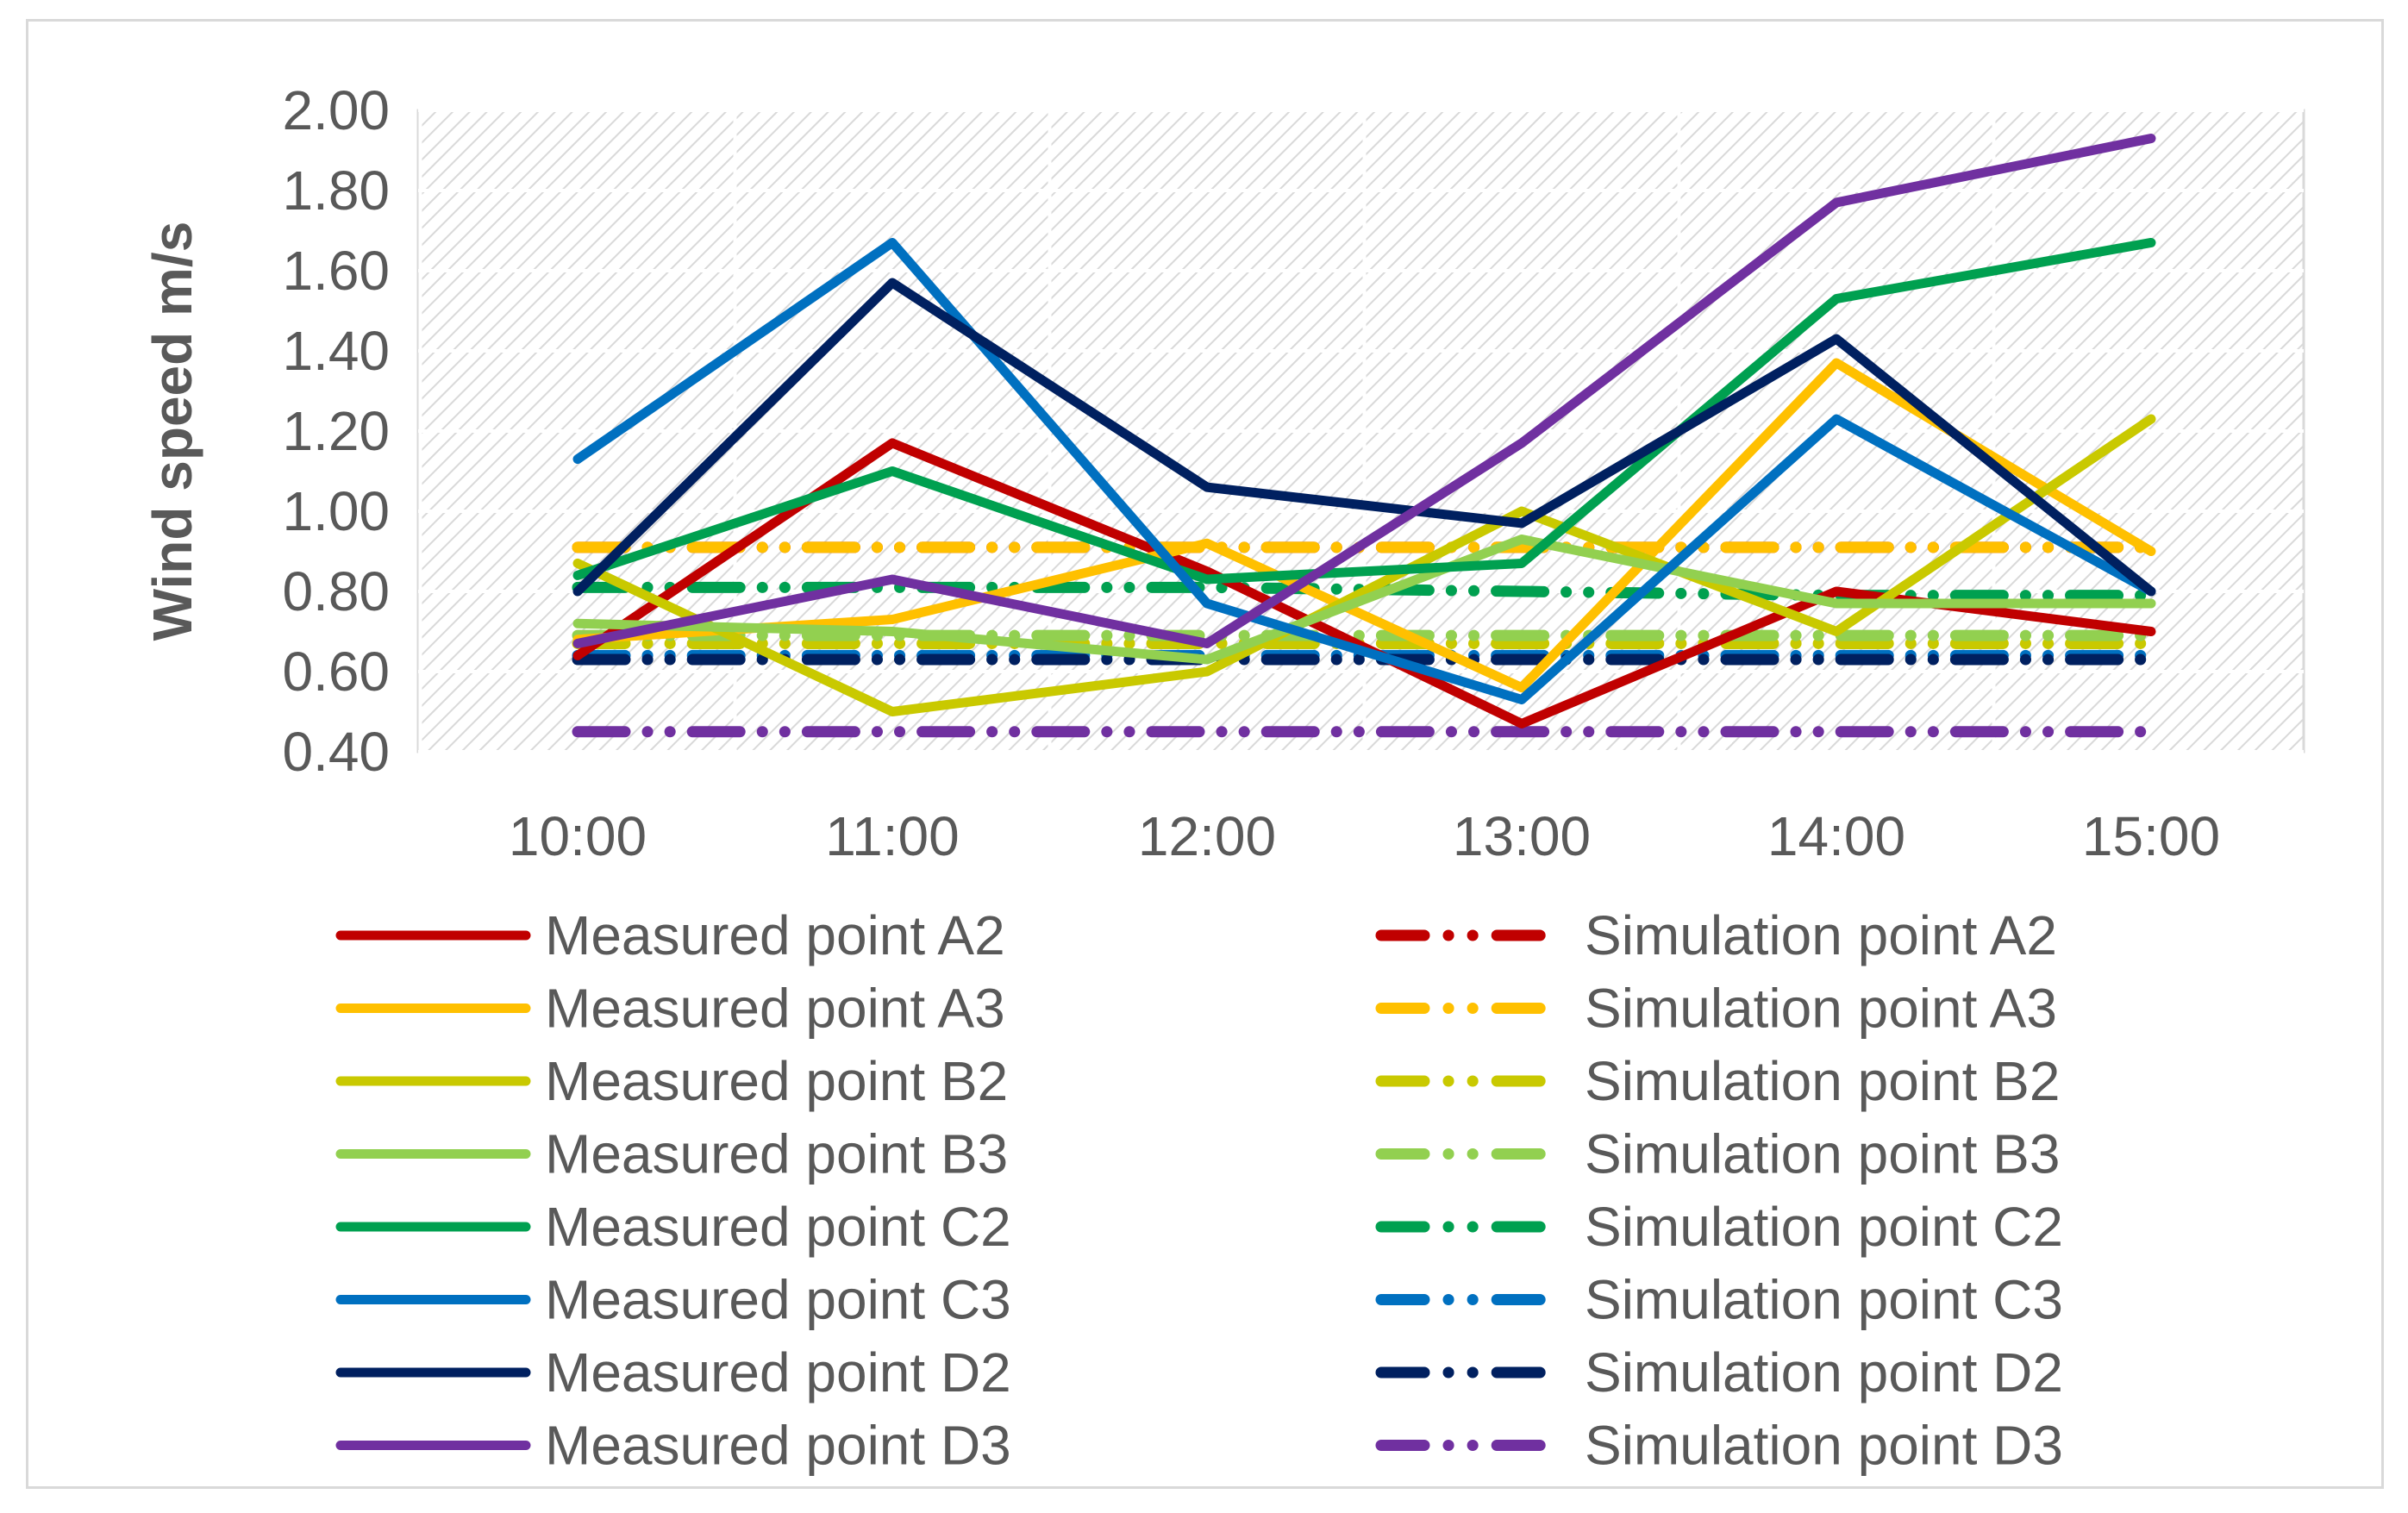  I want to click on series-measured-point-b2, so click(1364, 565).